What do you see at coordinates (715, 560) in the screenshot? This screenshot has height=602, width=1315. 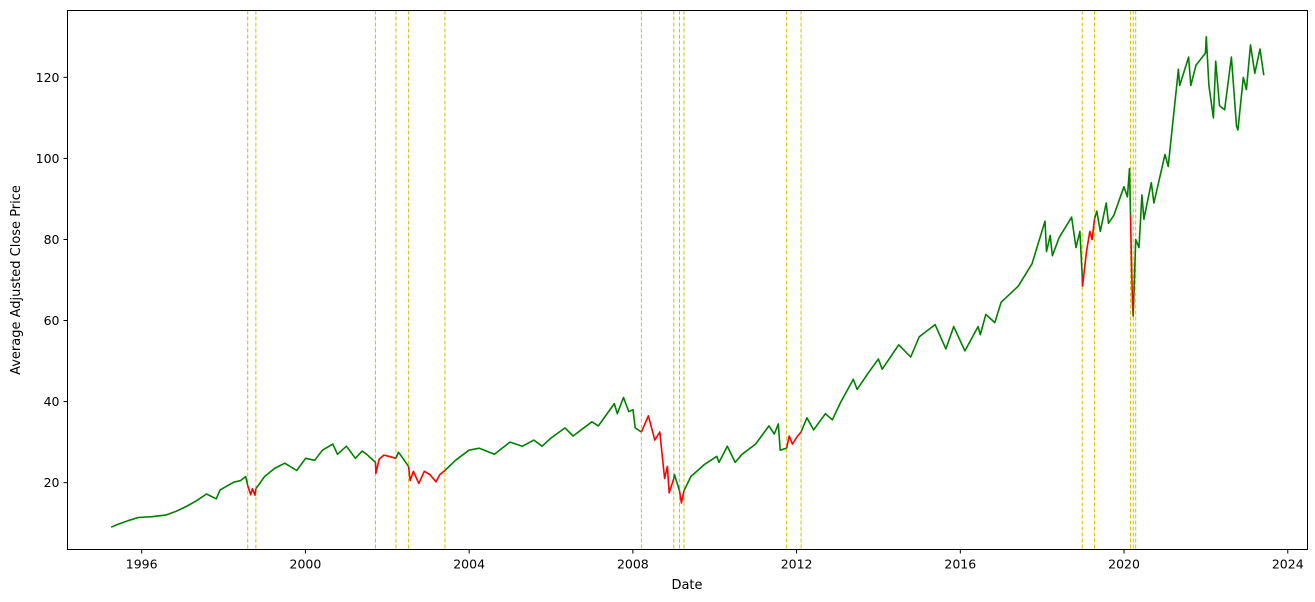 I see `x-axis: 1996 2000 2004 2008 2012 2016 2020 2024` at bounding box center [715, 560].